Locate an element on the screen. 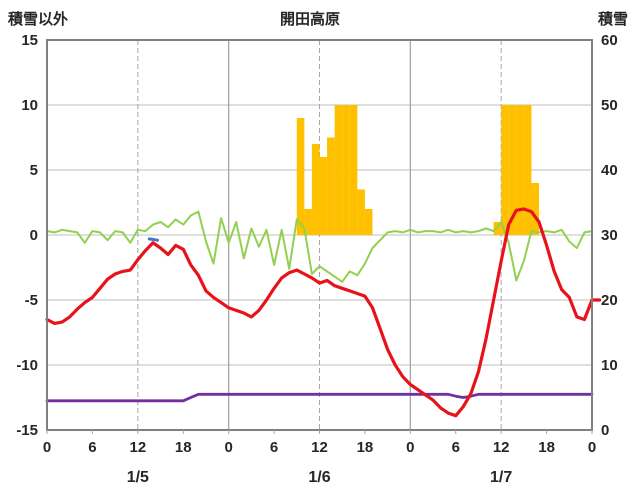 The width and height of the screenshot is (636, 501). left-axis-tick-label: -15 is located at coordinates (27, 430).